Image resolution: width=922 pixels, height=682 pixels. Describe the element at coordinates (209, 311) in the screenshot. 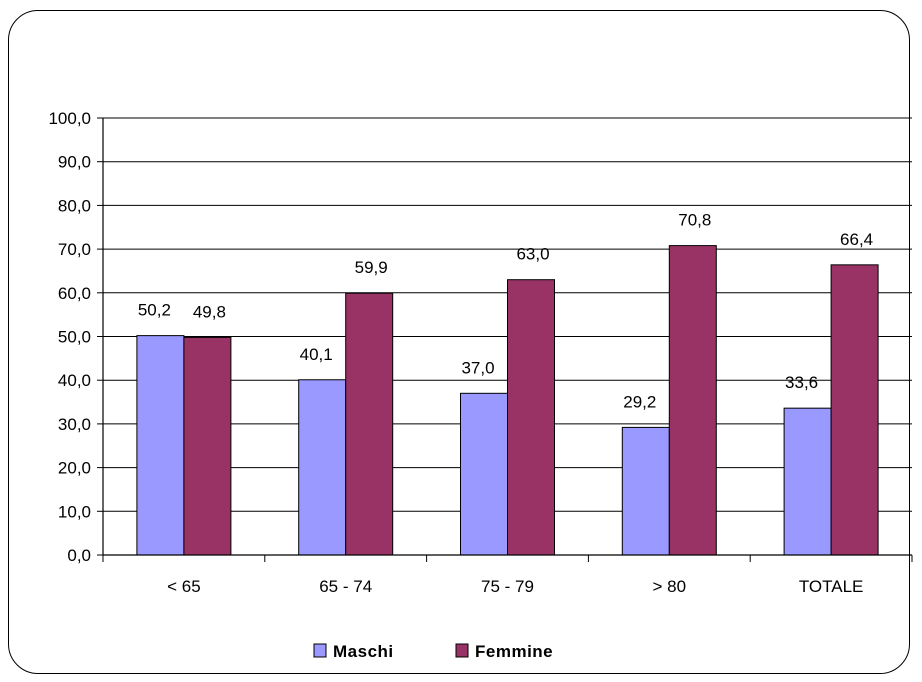

I see `data-label: 49,8` at that location.